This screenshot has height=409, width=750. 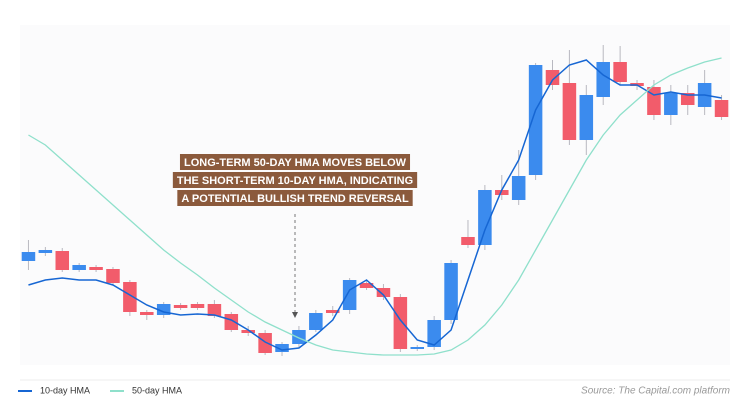 What do you see at coordinates (157, 390) in the screenshot?
I see `legend-label: 50-day HMA` at bounding box center [157, 390].